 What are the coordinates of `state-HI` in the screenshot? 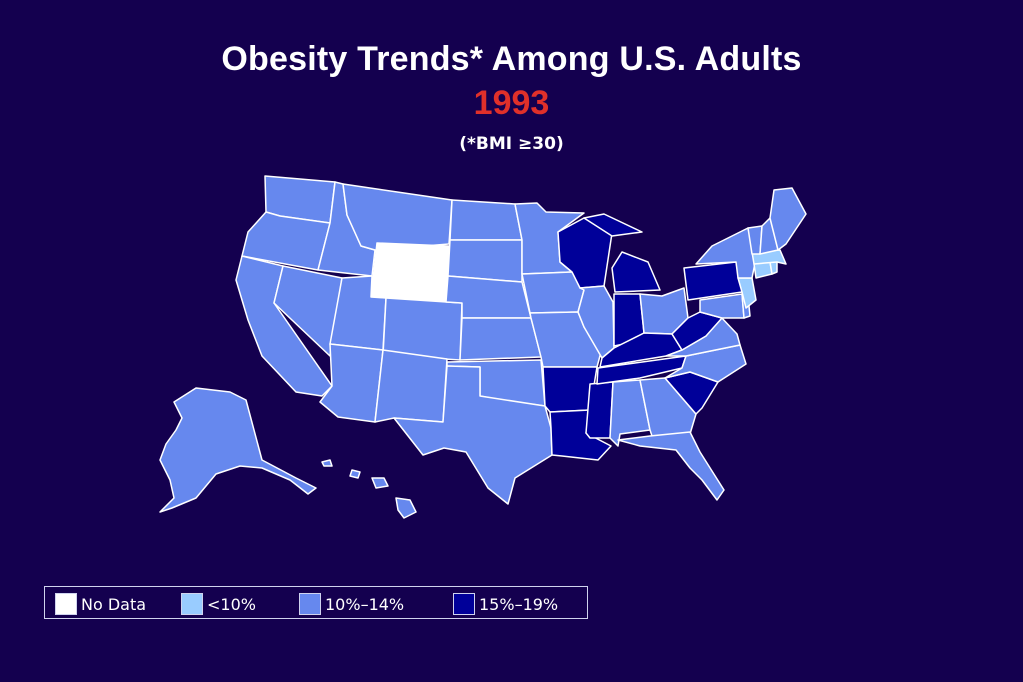 It's located at (369, 489).